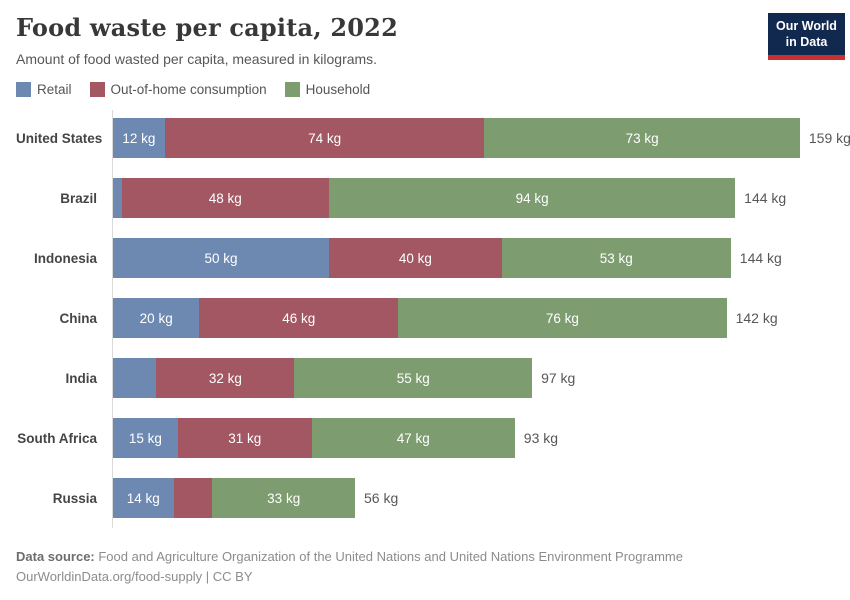 This screenshot has height=600, width=850. I want to click on segment-value-label: 48 kg, so click(225, 198).